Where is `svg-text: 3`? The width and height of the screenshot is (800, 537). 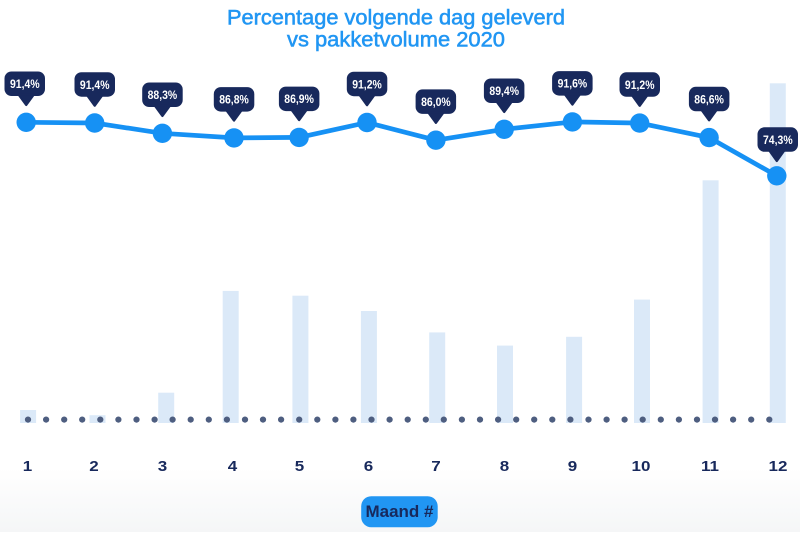 svg-text: 3 is located at coordinates (162, 466).